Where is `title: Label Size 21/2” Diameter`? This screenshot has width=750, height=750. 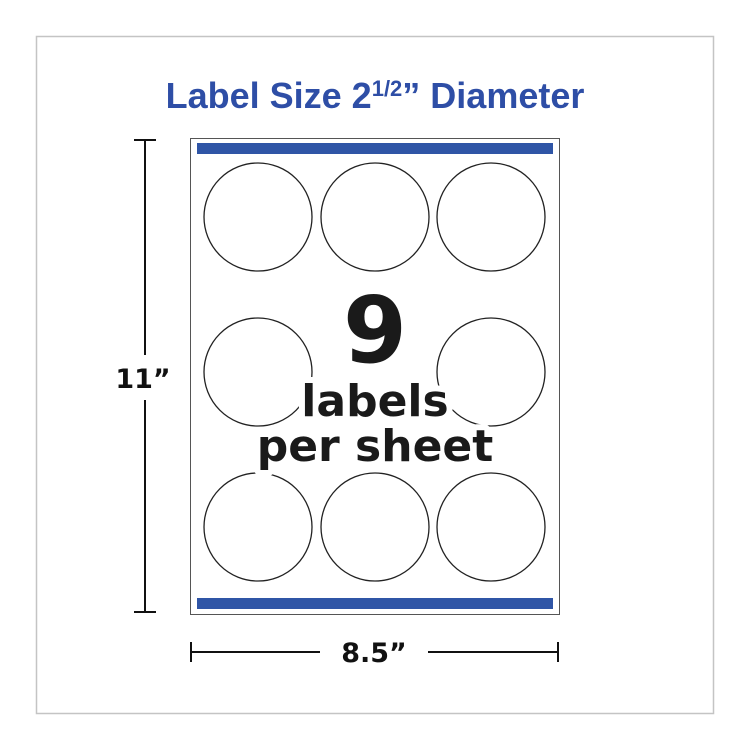 title: Label Size 21/2” Diameter is located at coordinates (375, 95).